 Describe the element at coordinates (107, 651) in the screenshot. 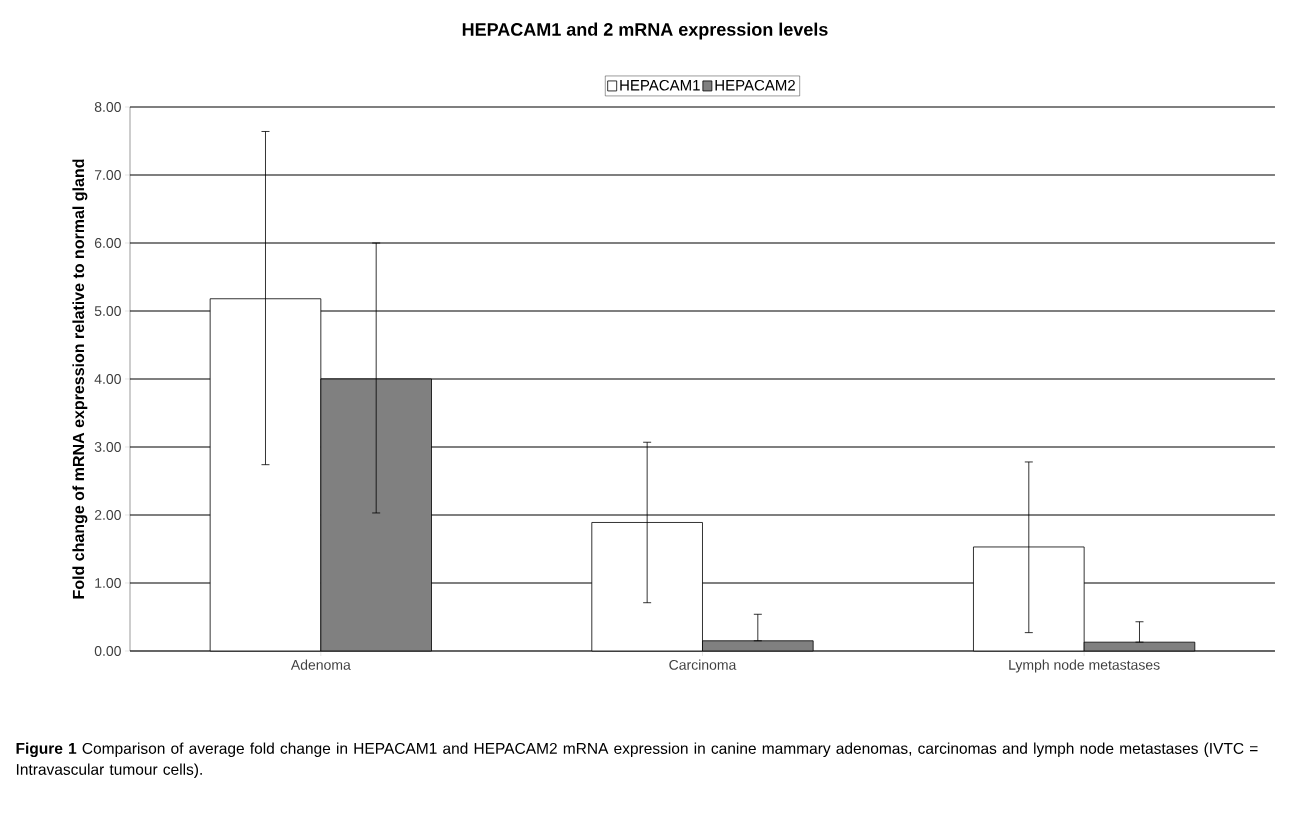

I see `y-tick-label: 0.00` at that location.